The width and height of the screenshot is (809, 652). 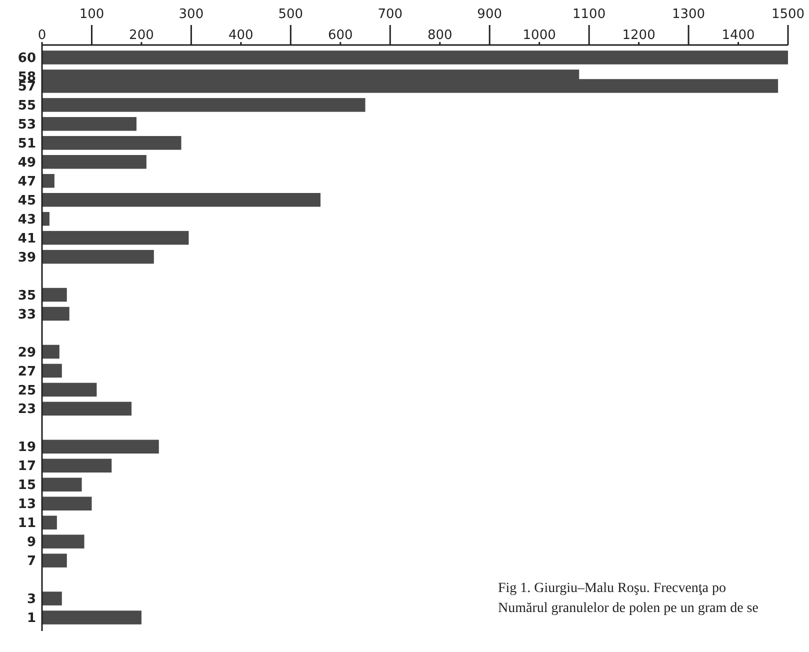 What do you see at coordinates (291, 14) in the screenshot?
I see `x2-tick-label: 500` at bounding box center [291, 14].